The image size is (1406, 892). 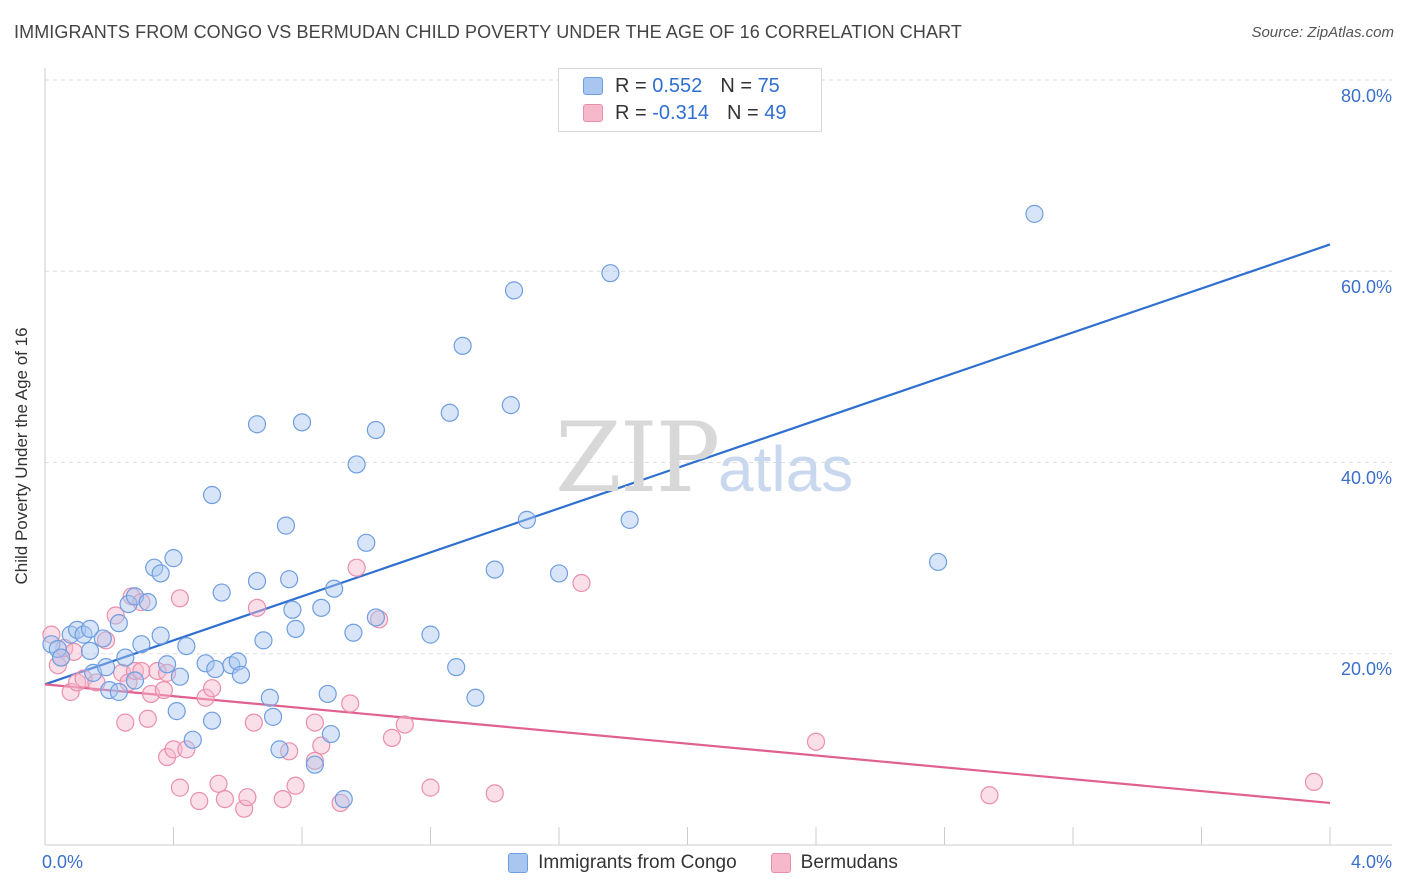 I want to click on legend-item-bermudans: Bermudans, so click(x=834, y=863).